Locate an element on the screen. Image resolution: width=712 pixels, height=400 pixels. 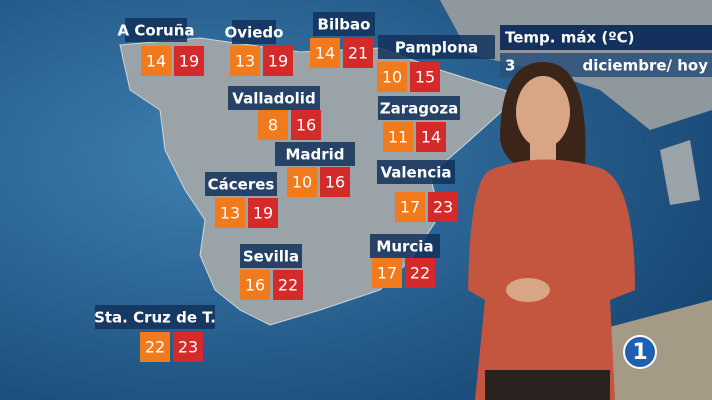
city-name: Murcia is located at coordinates (404, 247).